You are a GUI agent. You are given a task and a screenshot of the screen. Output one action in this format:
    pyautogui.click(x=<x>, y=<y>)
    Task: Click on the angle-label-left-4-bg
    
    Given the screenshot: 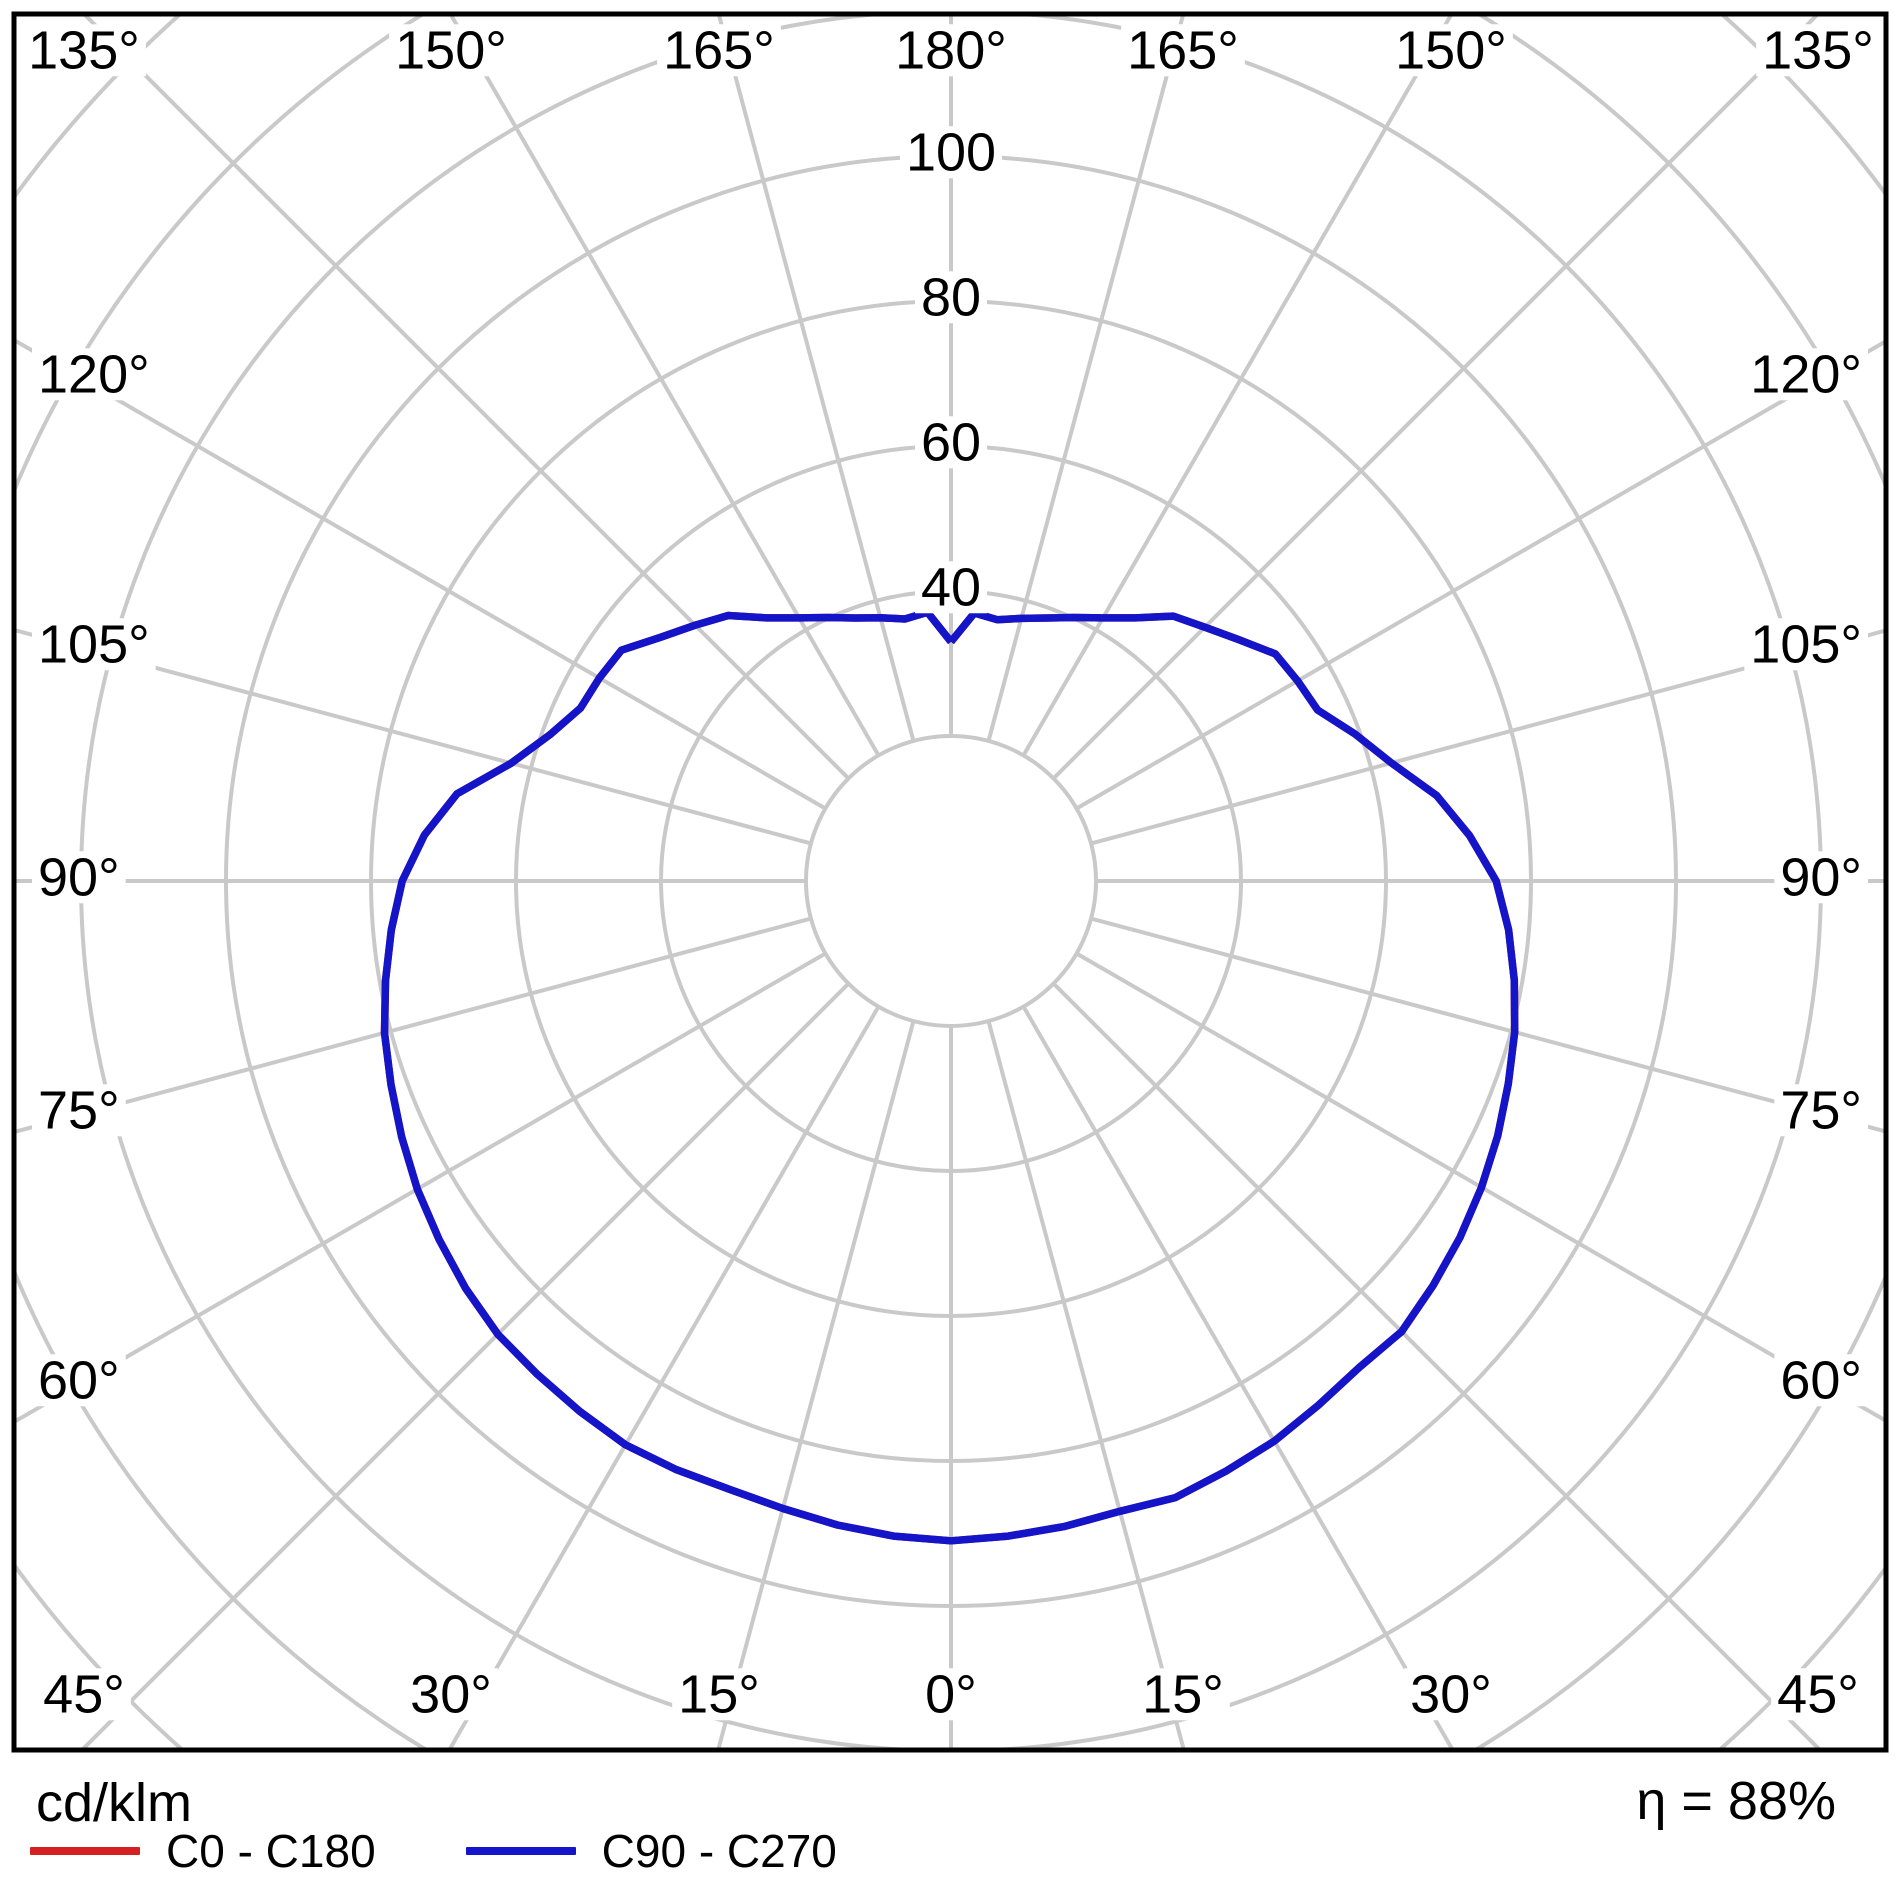 What is the action you would take?
    pyautogui.click(x=79, y=1380)
    